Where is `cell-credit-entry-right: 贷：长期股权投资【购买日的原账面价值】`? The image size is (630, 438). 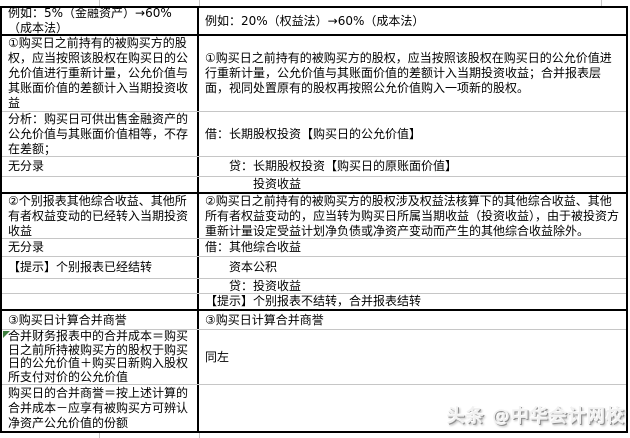
cell-credit-entry-right: 贷：长期股权投资【购买日的原账面价值】 is located at coordinates (343, 166).